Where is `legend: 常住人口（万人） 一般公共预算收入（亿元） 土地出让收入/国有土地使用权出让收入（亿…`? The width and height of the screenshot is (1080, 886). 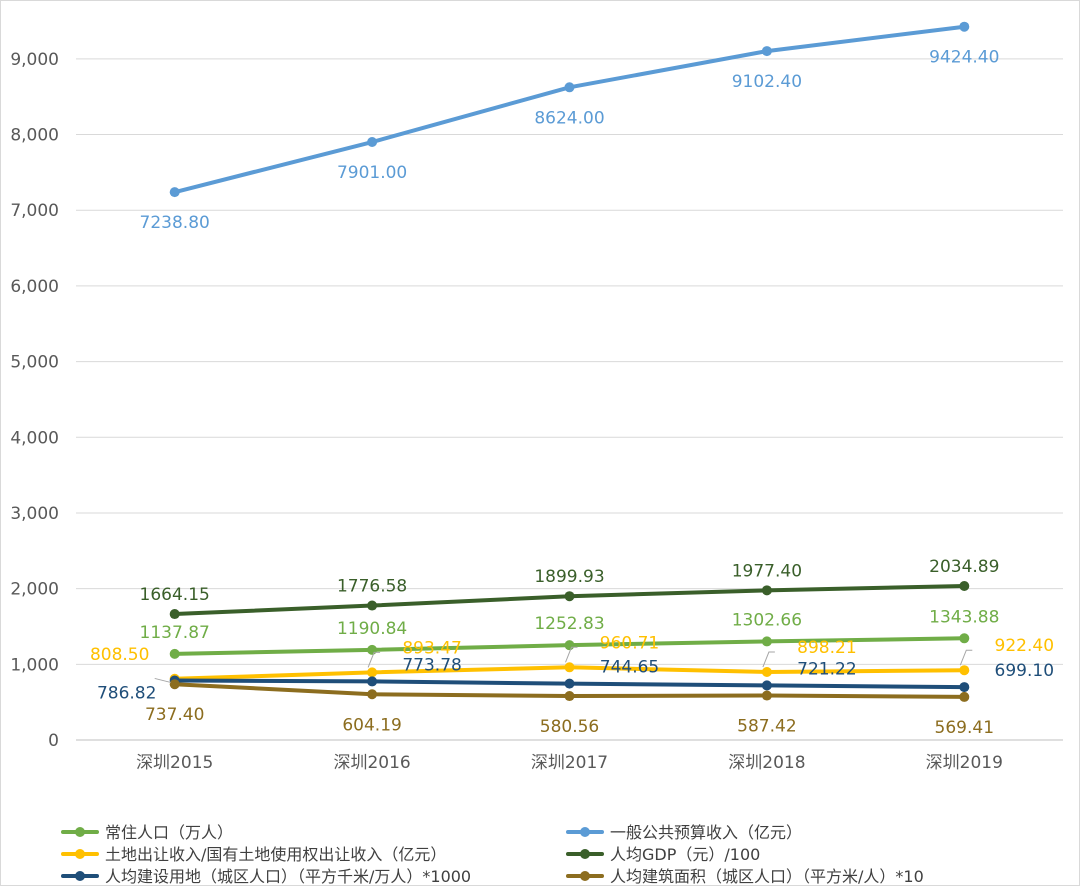
legend: 常住人口（万人） 一般公共预算收入（亿元） 土地出让收入/国有土地使用权出让收入（亿… is located at coordinates (492, 854).